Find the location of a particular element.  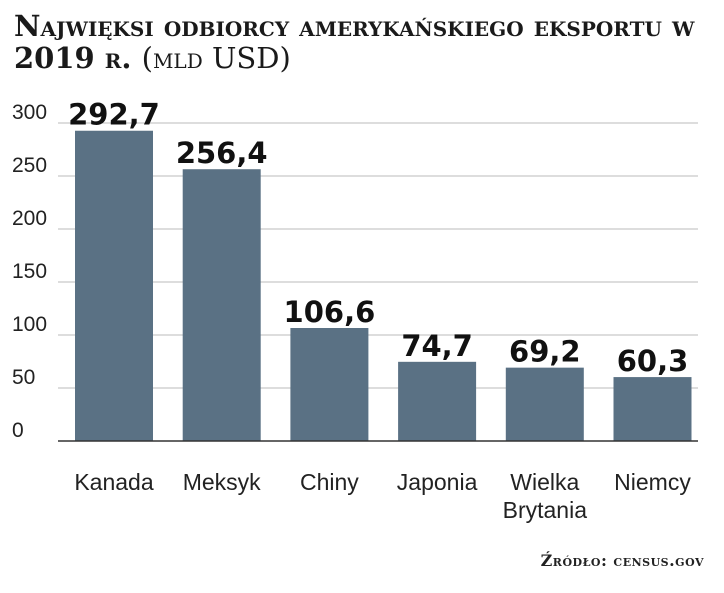

y-tick-label: 300 is located at coordinates (29, 112).